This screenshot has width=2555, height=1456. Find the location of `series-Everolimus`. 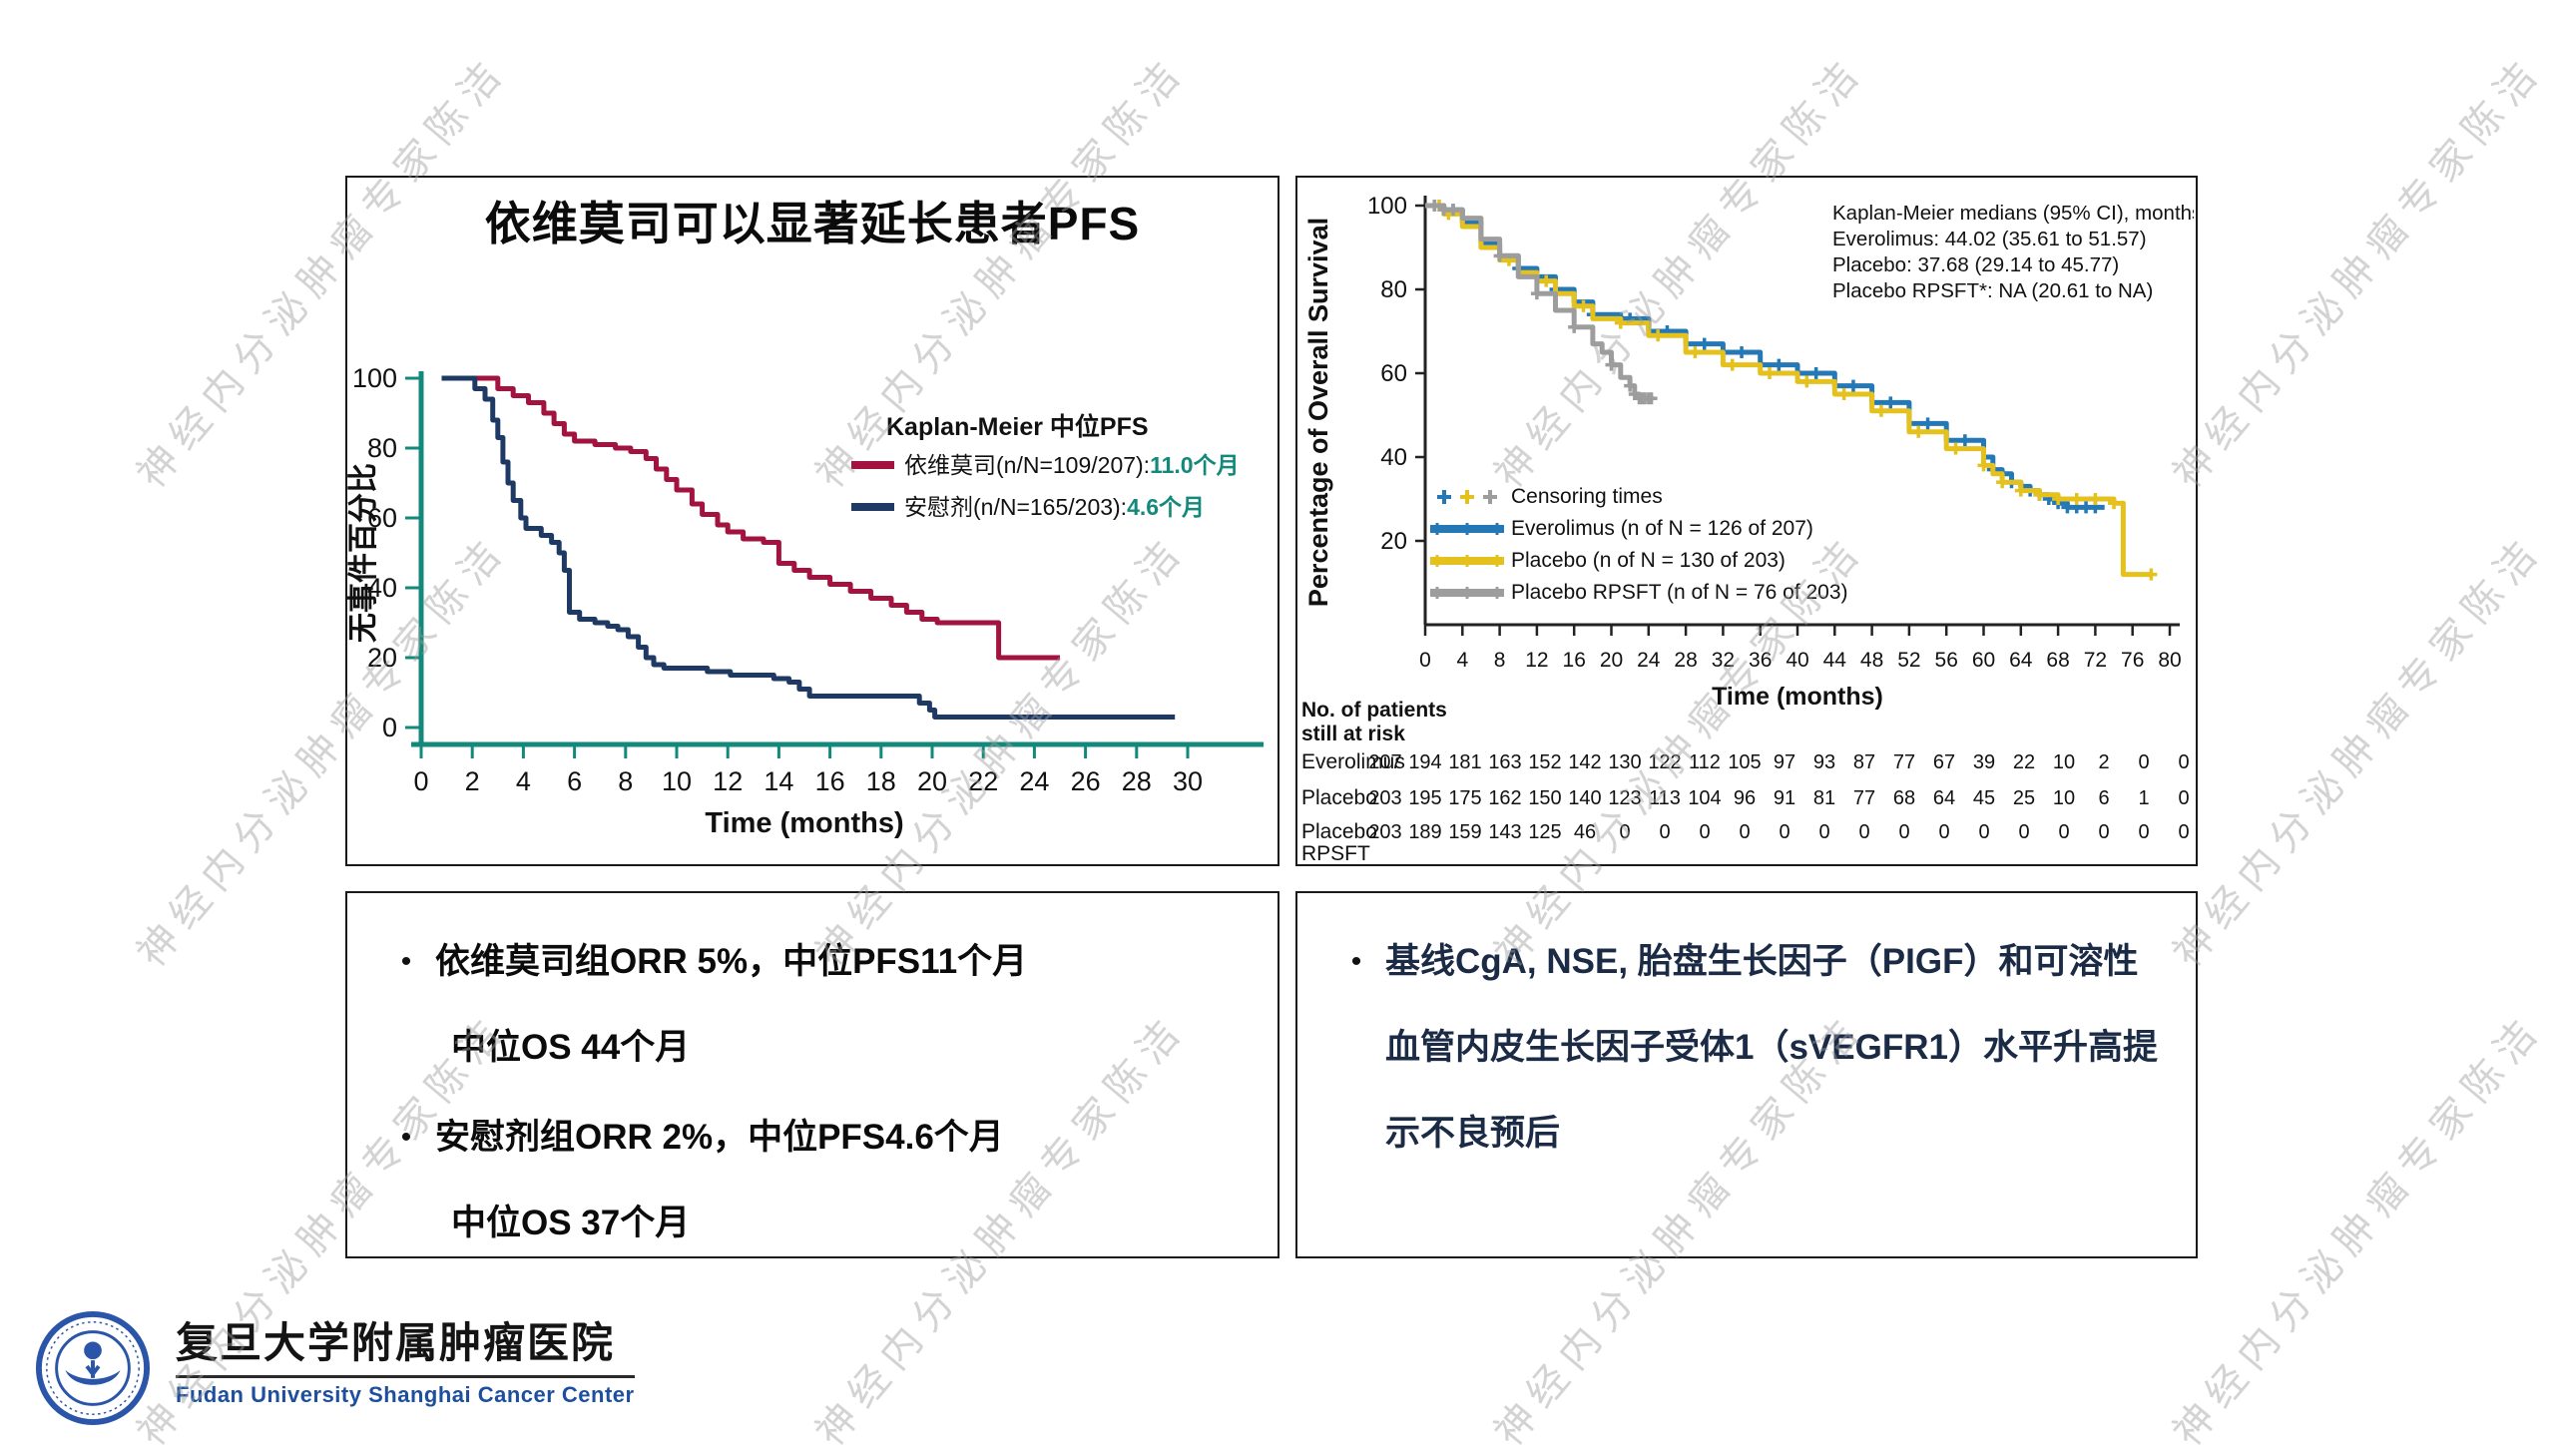

series-Everolimus is located at coordinates (1765, 356).